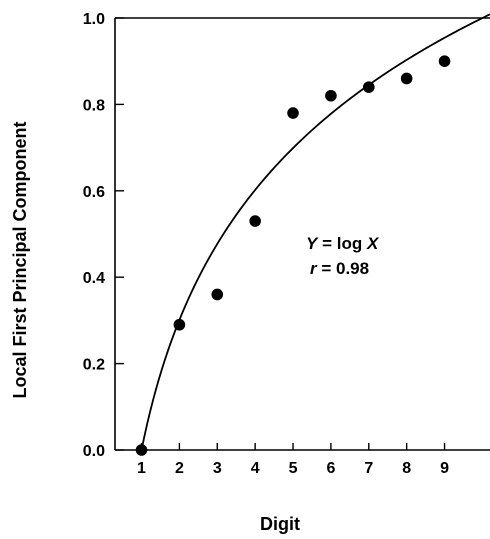 The height and width of the screenshot is (539, 490). Describe the element at coordinates (103, 235) in the screenshot. I see `y-axis-ticks: 0.0 0.2 0.4 0.6 0.8 1.0` at that location.